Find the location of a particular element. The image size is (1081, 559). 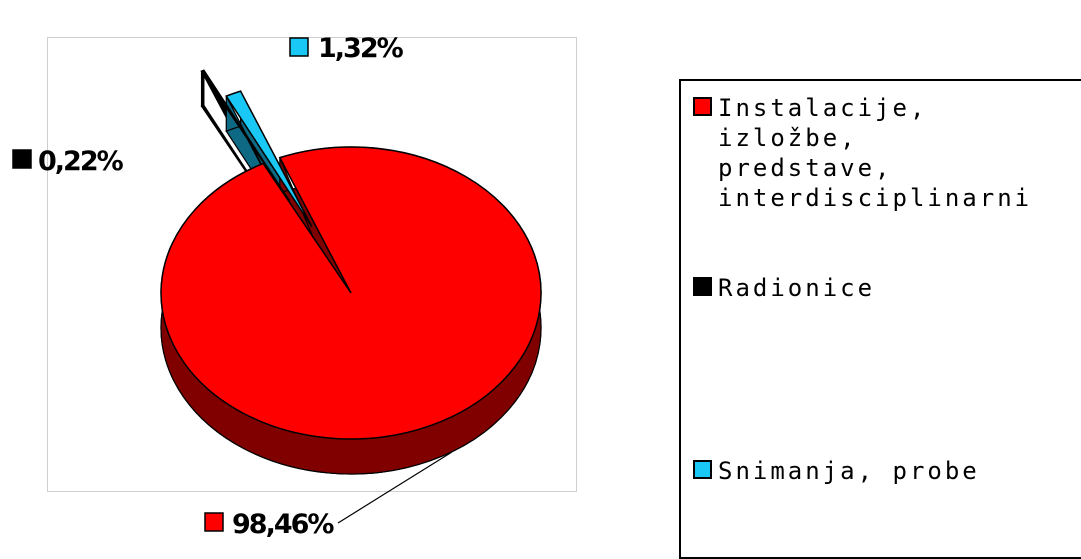

pie-slice-radionice is located at coordinates (245, 135).